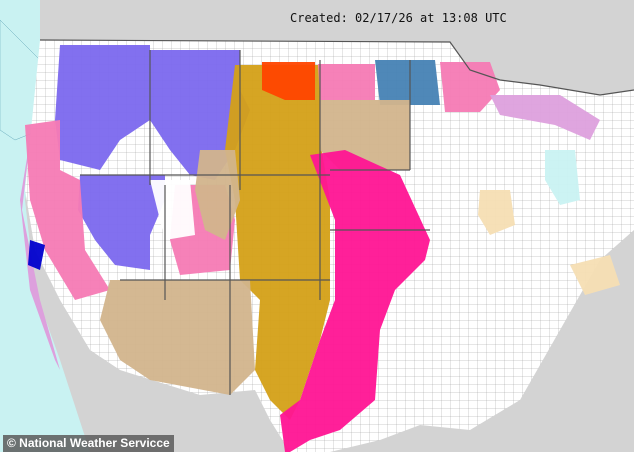  What do you see at coordinates (200, 115) in the screenshot?
I see `zone-purple-northern-rockies` at bounding box center [200, 115].